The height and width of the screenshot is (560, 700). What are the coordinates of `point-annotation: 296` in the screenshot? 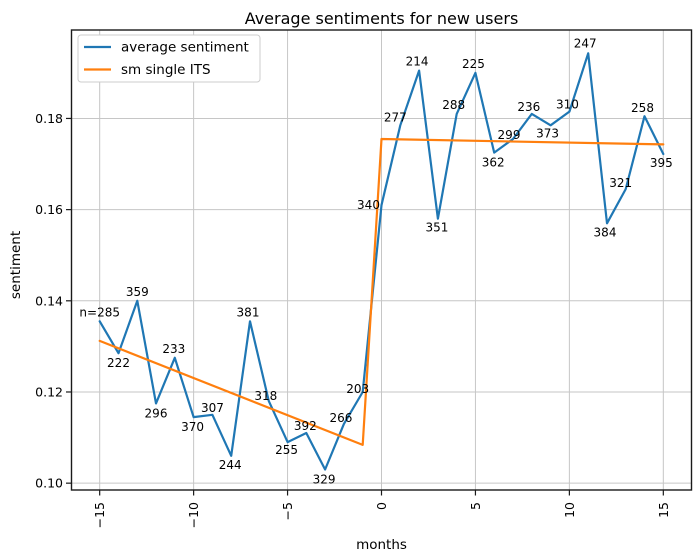 It's located at (156, 413).